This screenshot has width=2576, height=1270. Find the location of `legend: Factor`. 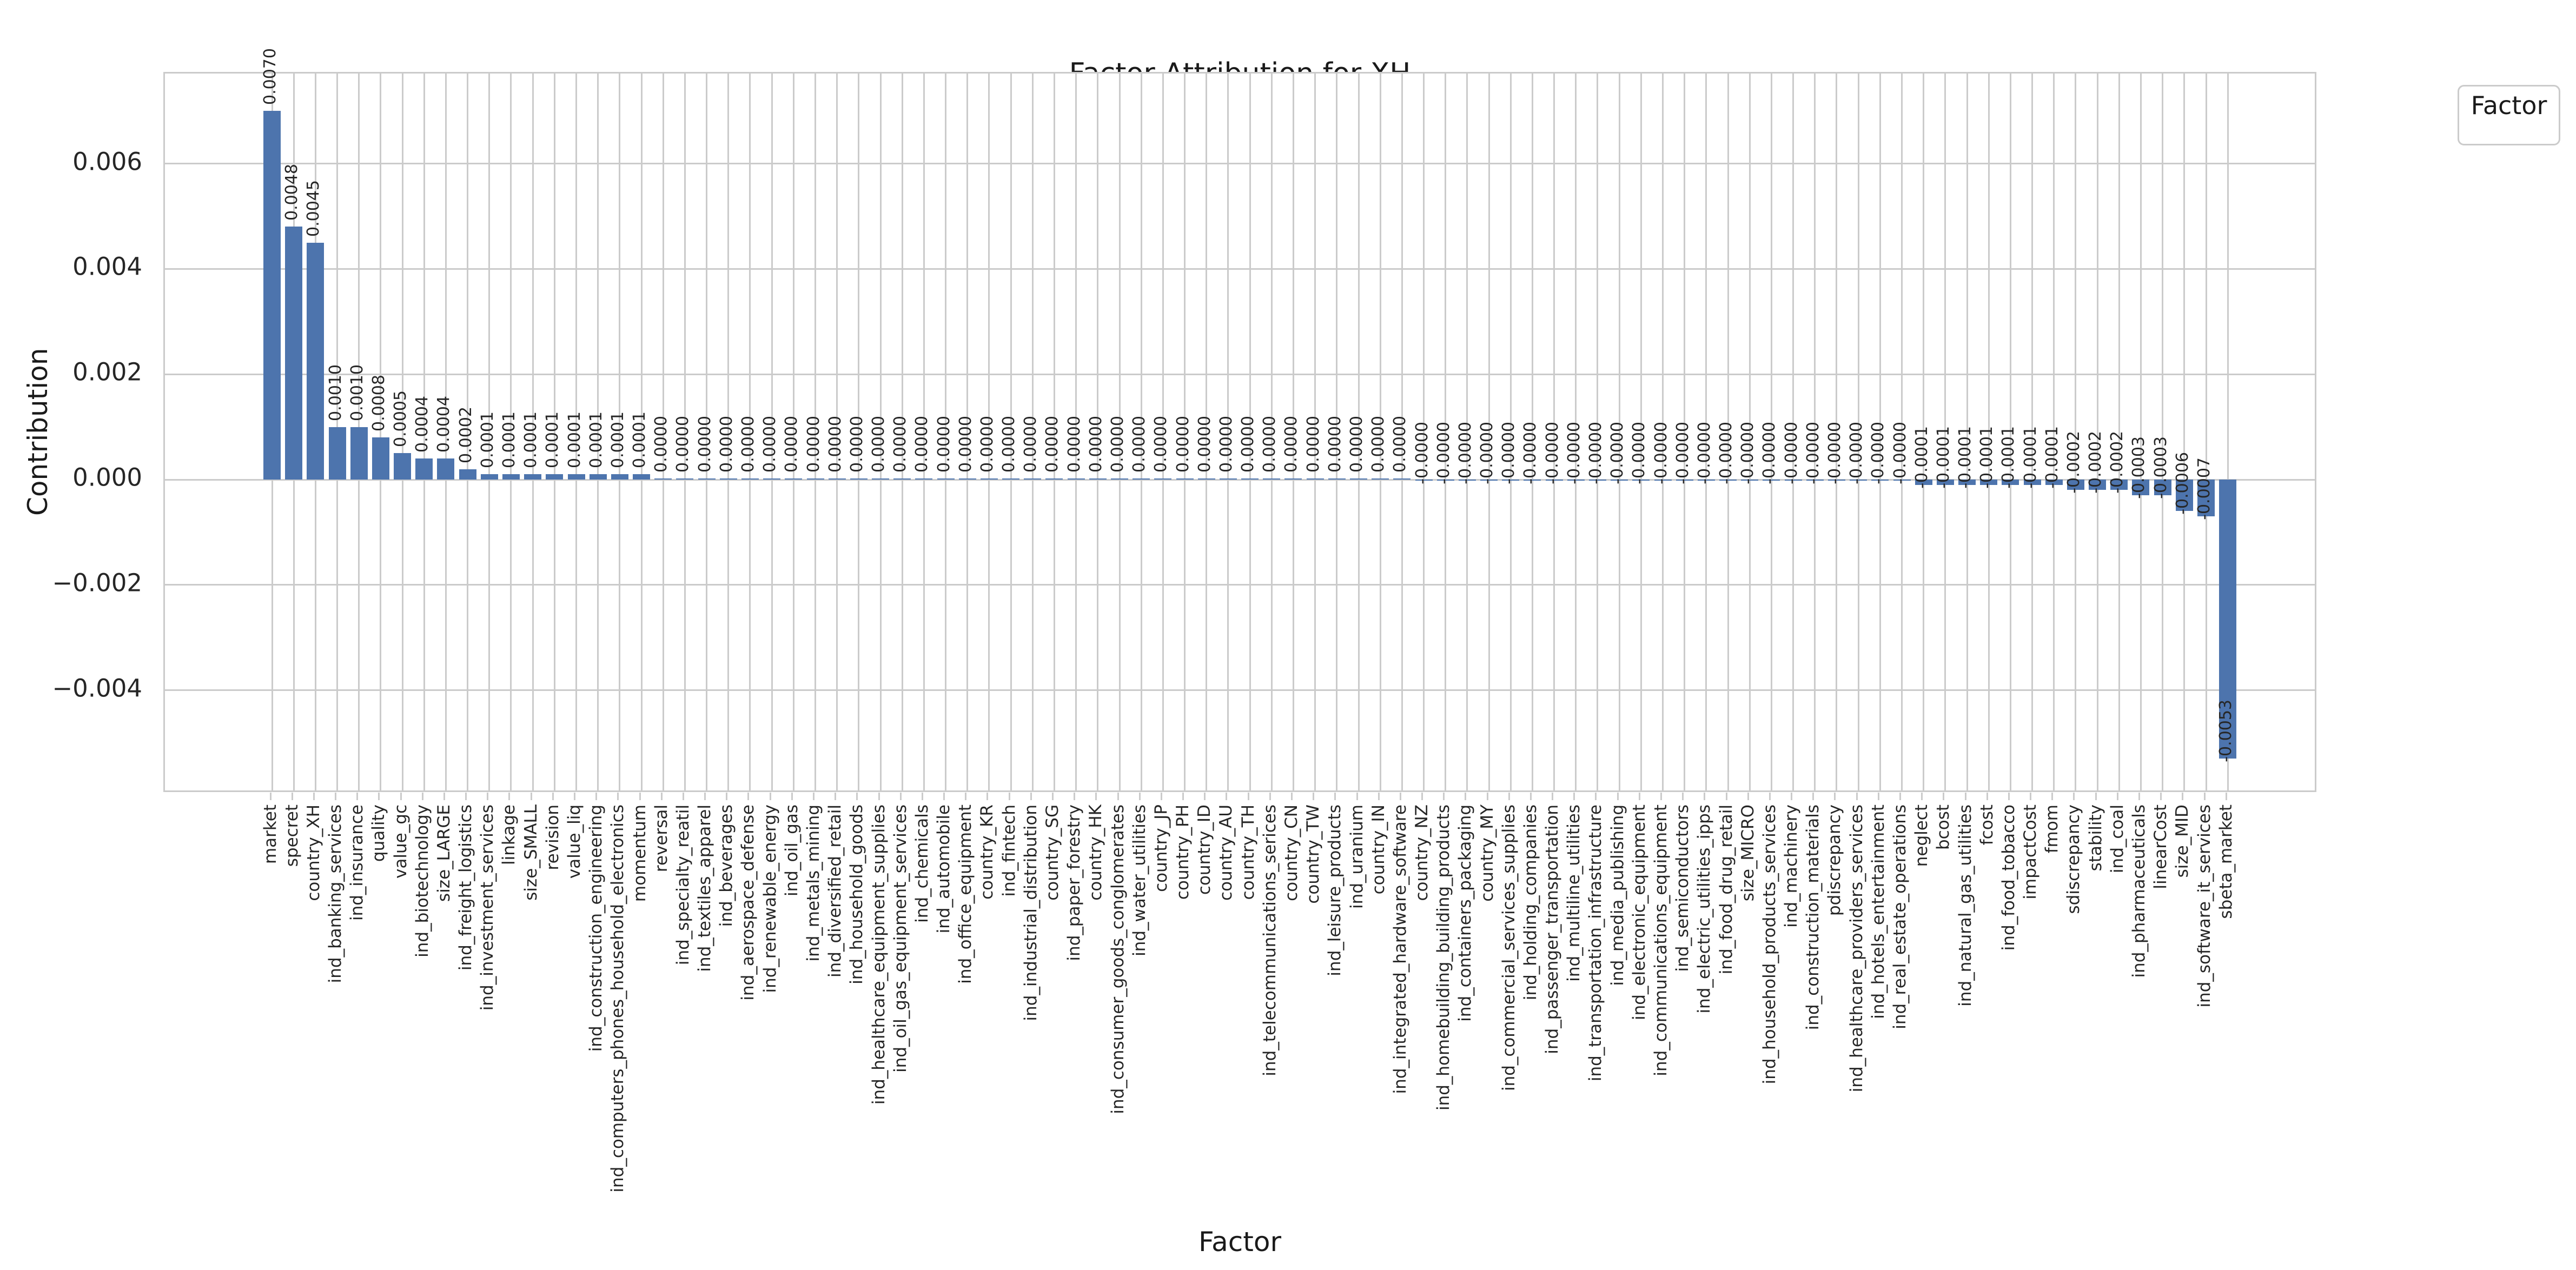

legend: Factor is located at coordinates (2509, 115).